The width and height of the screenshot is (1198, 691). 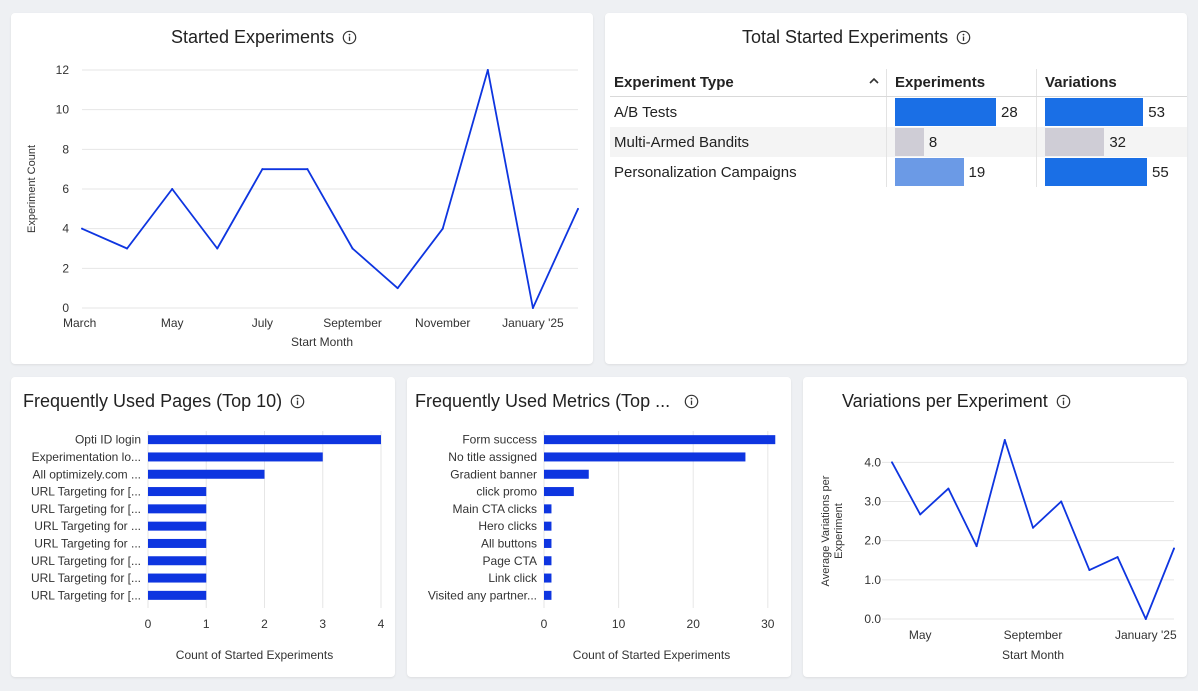 I want to click on y-tick-label: 2, so click(x=65, y=268).